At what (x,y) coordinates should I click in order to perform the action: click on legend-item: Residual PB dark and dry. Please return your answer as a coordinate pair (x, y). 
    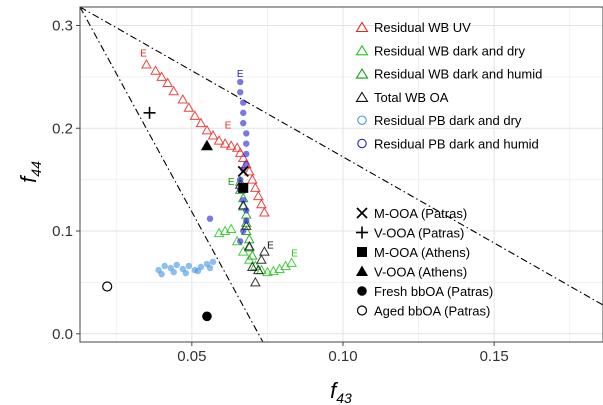
    Looking at the image, I should click on (439, 120).